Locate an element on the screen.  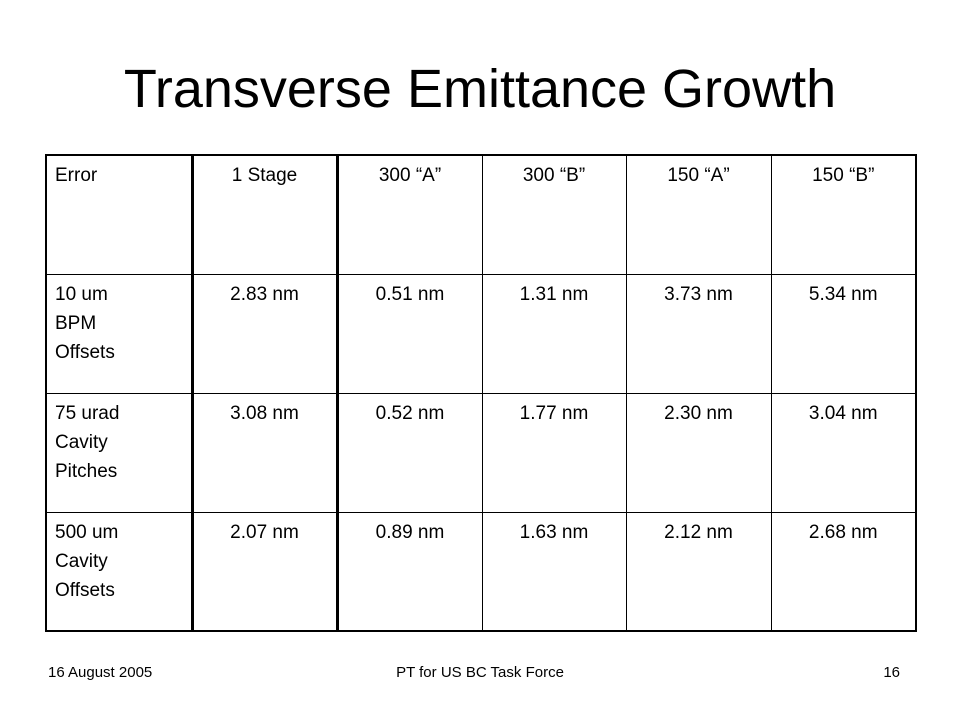
value-cell-1-stage: 2.07 nm is located at coordinates (265, 571).